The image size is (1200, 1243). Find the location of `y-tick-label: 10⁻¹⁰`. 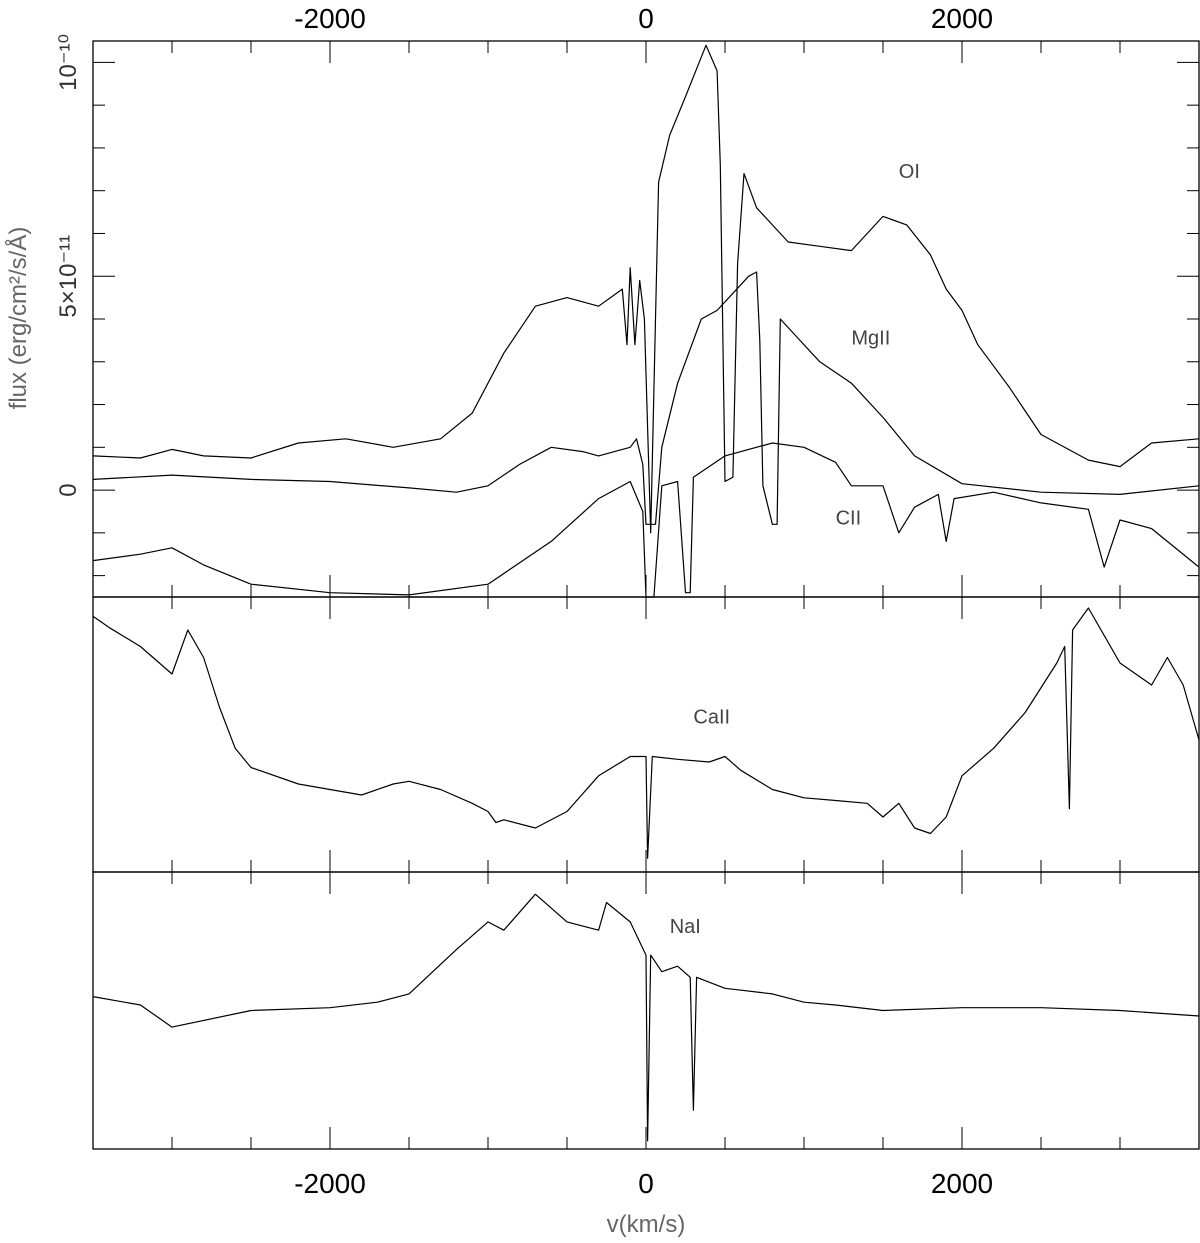

y-tick-label: 10⁻¹⁰ is located at coordinates (68, 62).